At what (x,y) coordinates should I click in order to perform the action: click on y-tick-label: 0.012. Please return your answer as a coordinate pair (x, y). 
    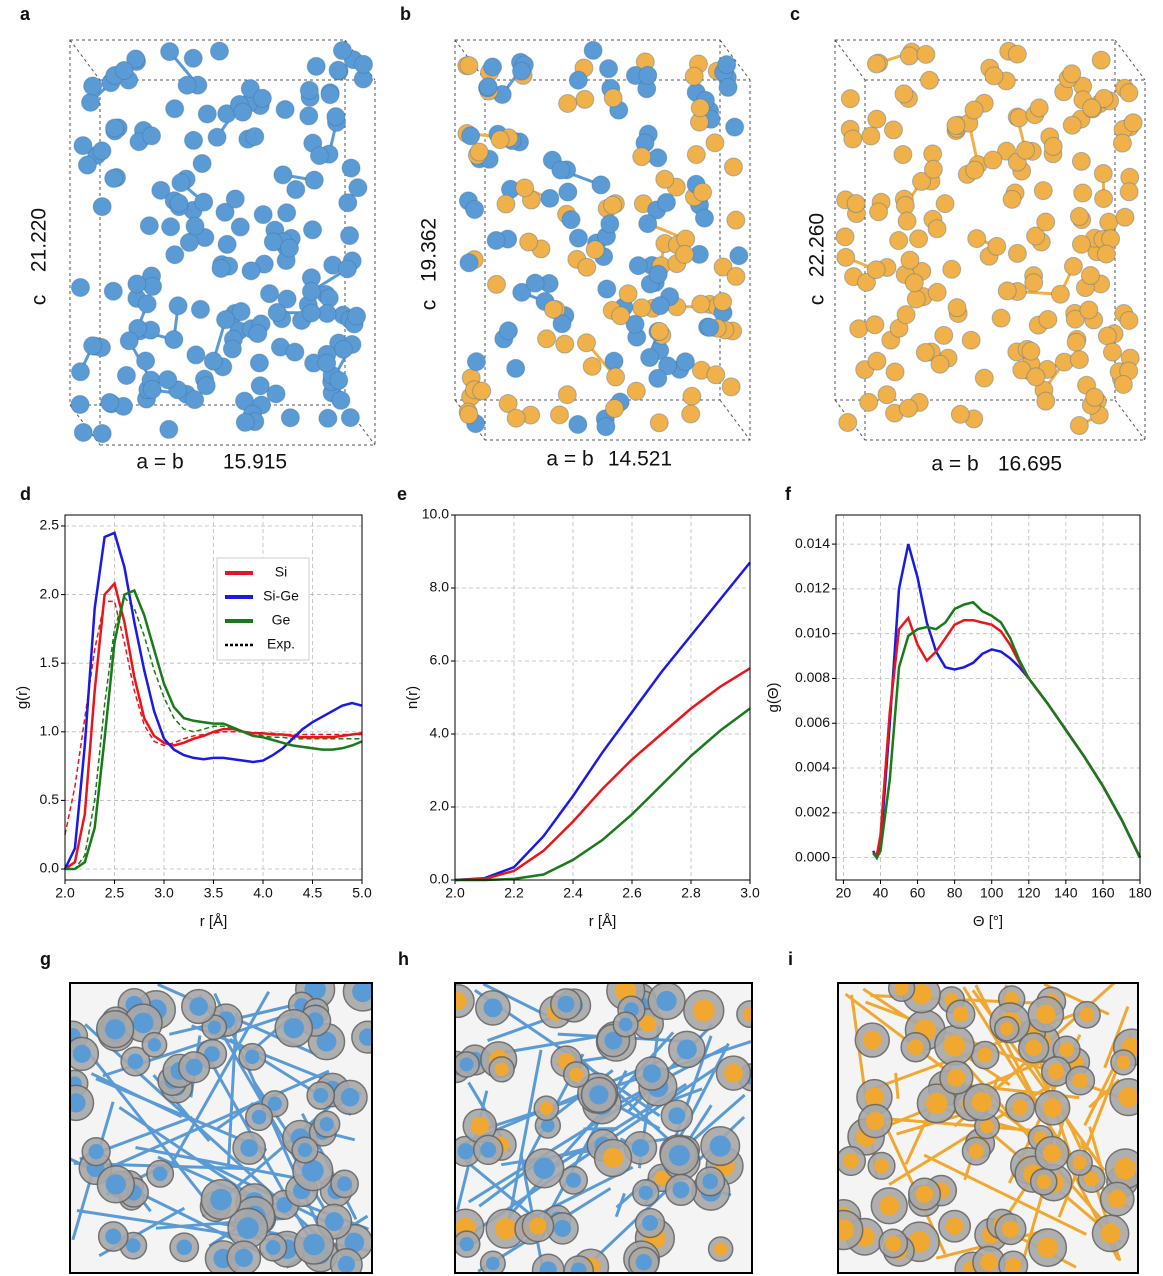
    Looking at the image, I should click on (812, 588).